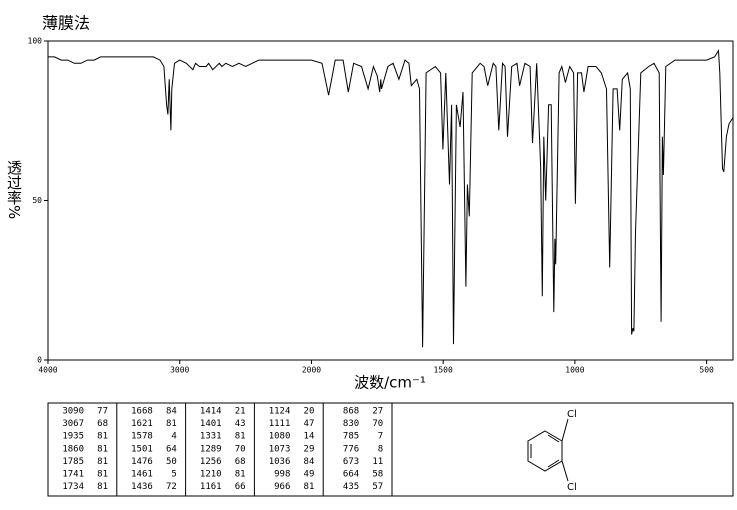 Image resolution: width=737 pixels, height=510 pixels. What do you see at coordinates (377, 462) in the screenshot?
I see `transmittance-cell: 11` at bounding box center [377, 462].